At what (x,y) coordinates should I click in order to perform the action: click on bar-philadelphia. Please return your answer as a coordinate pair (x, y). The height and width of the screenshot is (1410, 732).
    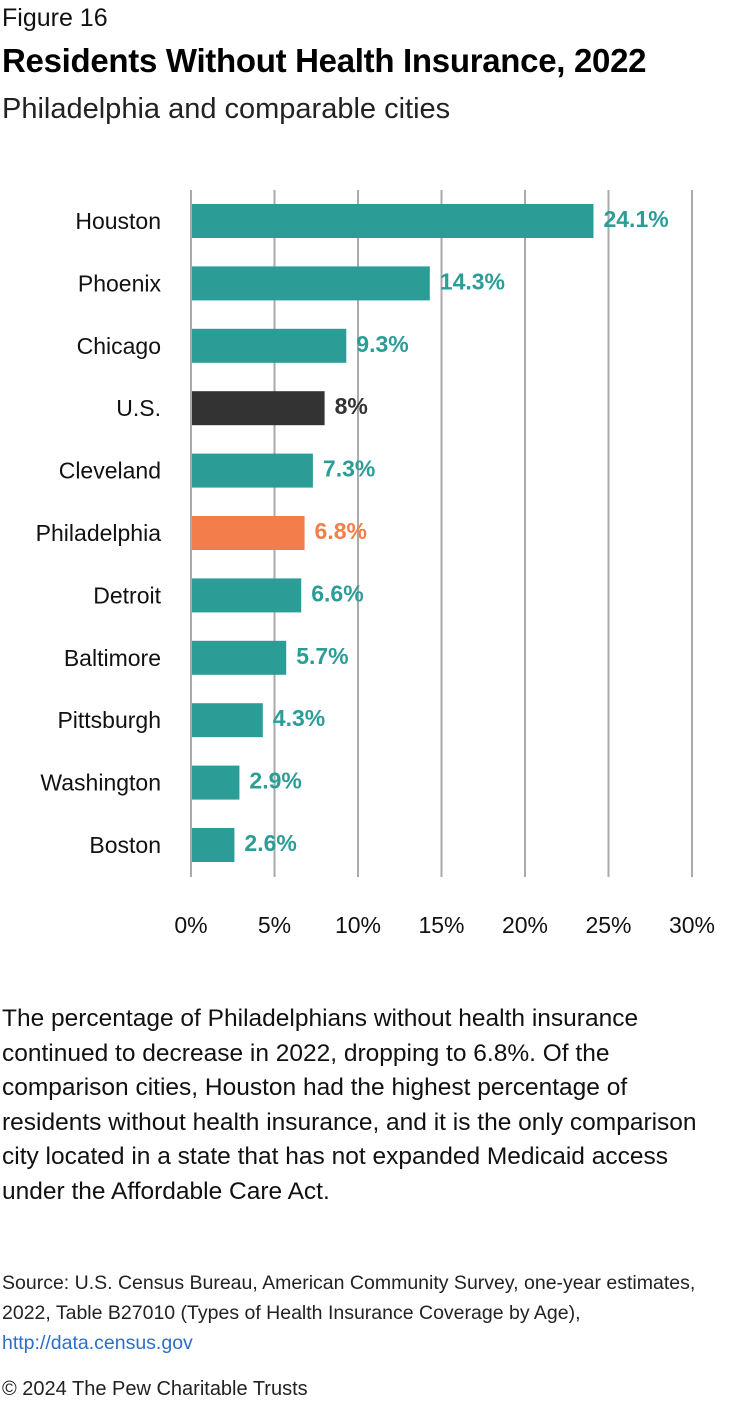
    Looking at the image, I should click on (248, 533).